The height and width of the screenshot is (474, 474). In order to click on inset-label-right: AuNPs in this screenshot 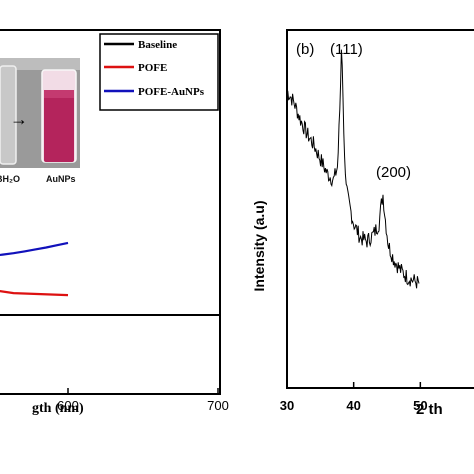, I will do `click(61, 179)`.